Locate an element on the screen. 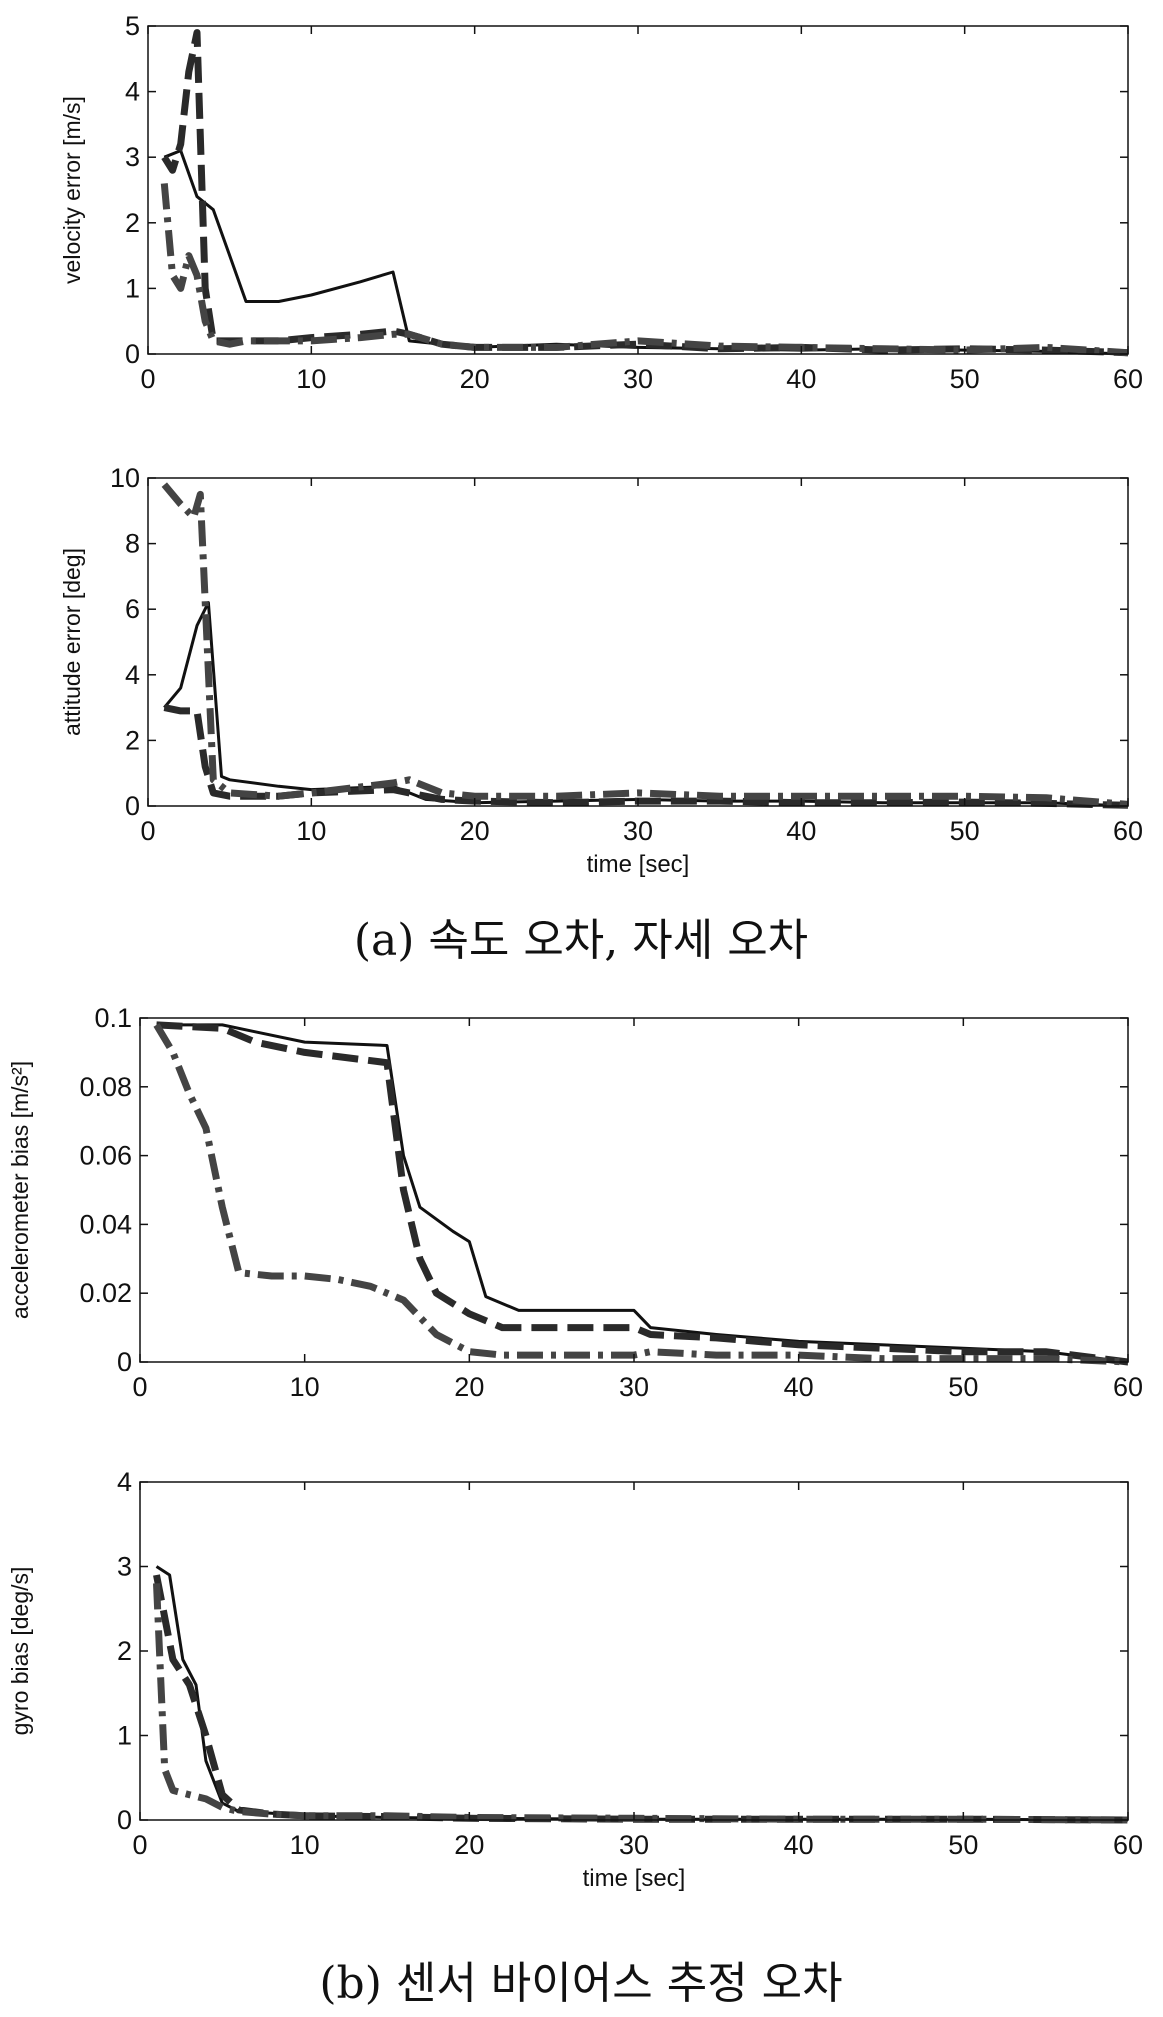 The image size is (1163, 2017). y-tick-label: 0.06 is located at coordinates (105, 1156).